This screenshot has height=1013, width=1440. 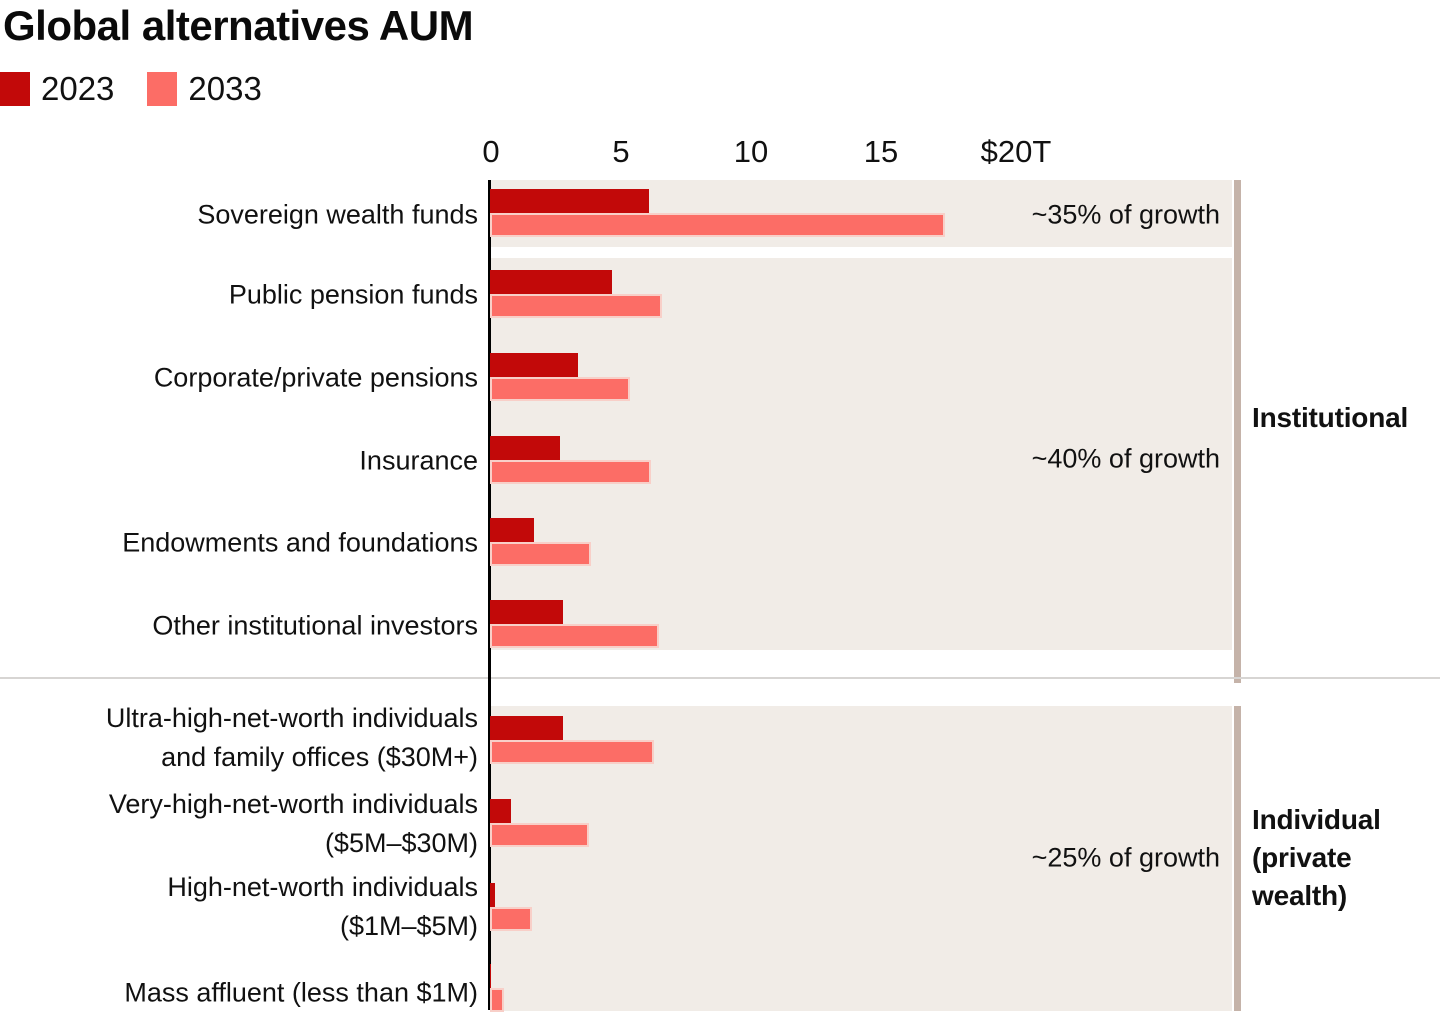 I want to click on bar-2033-very-high-net-worth, so click(x=539, y=835).